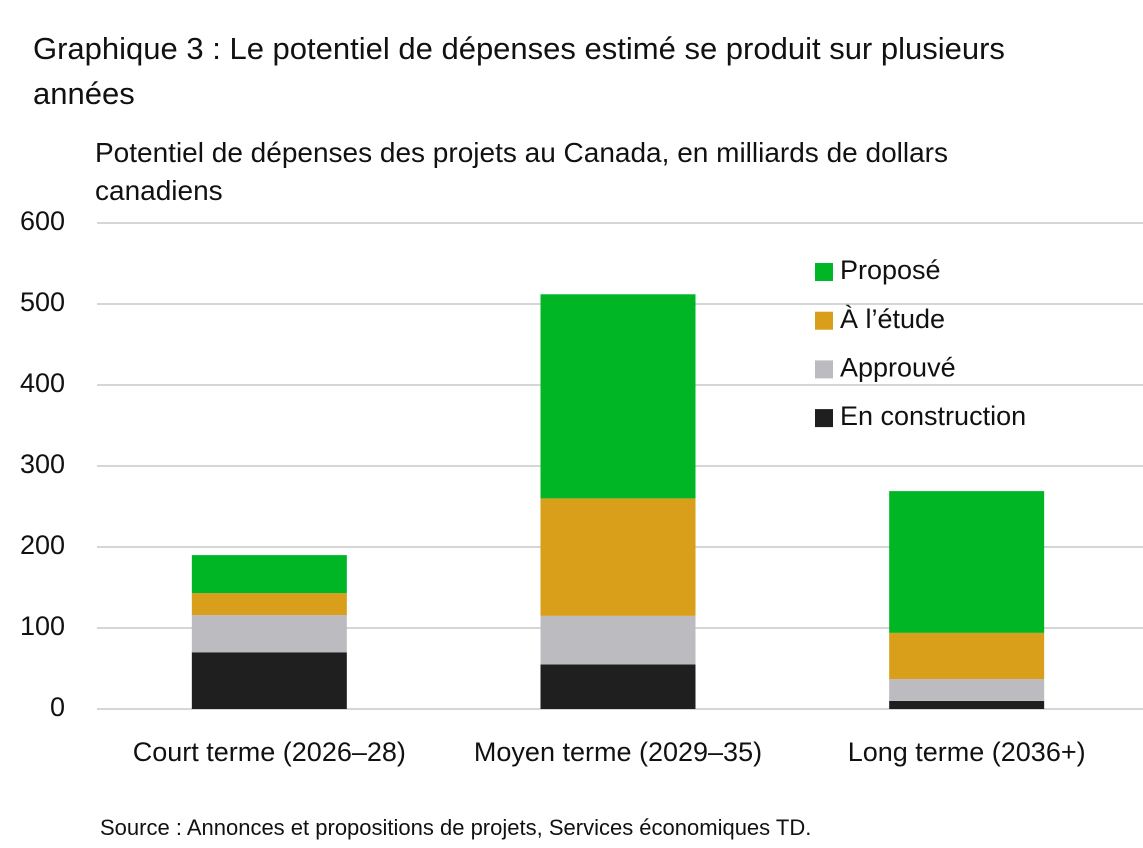  What do you see at coordinates (618, 752) in the screenshot?
I see `x-tick-label: Moyen terme (2029–35)` at bounding box center [618, 752].